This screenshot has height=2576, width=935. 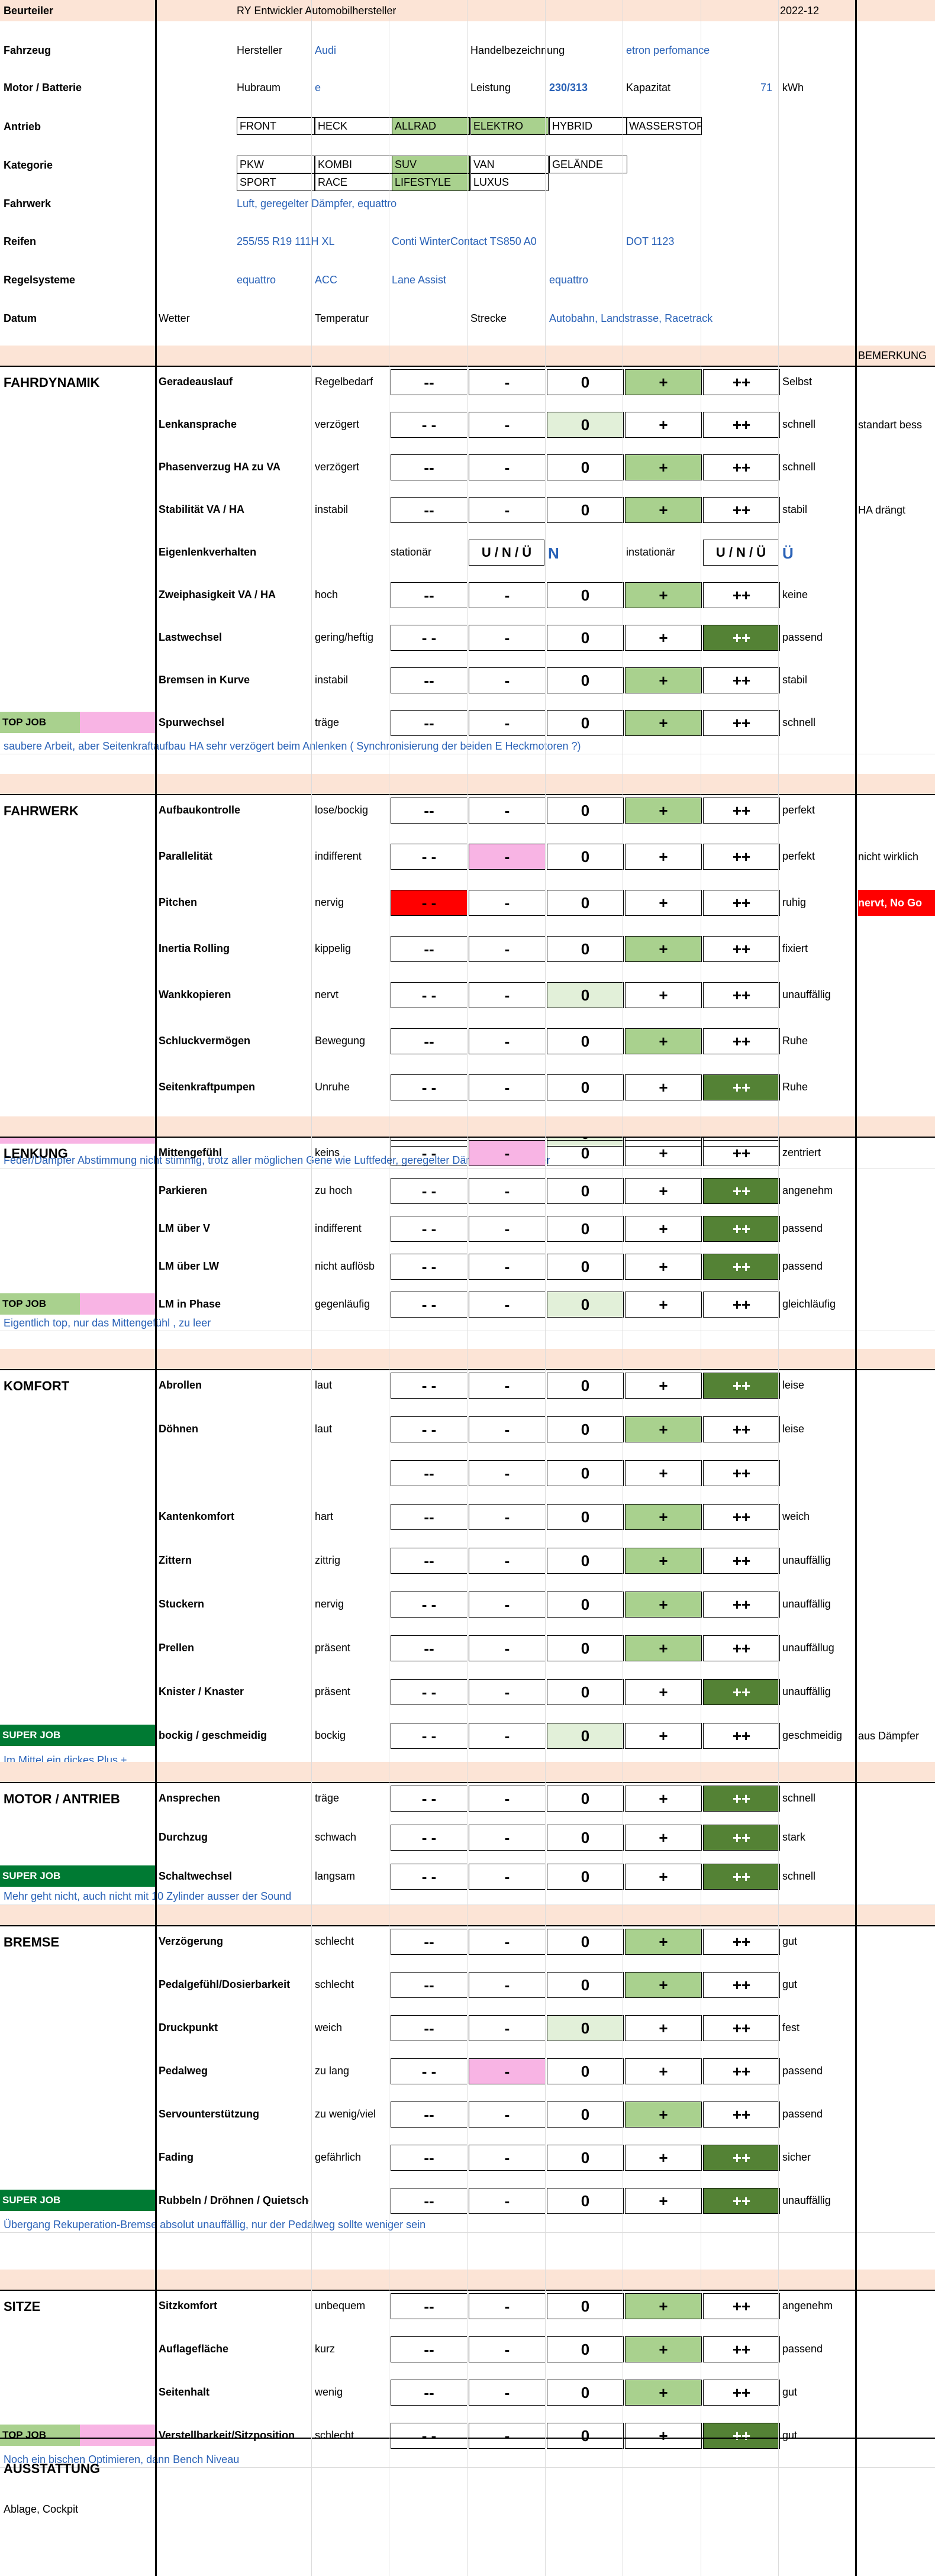 What do you see at coordinates (431, 164) in the screenshot?
I see `kategorie-option: SUV` at bounding box center [431, 164].